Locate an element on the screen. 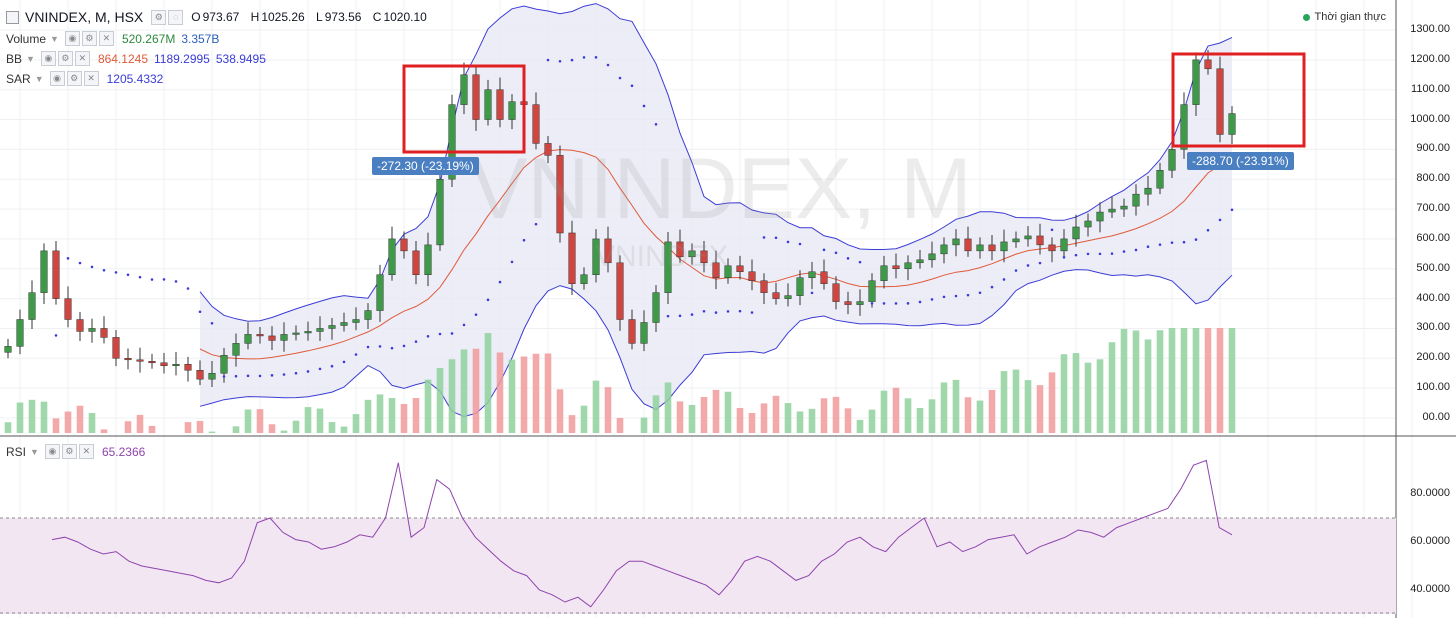 Image resolution: width=1456 pixels, height=618 pixels. price-tick-label: 1200.00 is located at coordinates (1430, 58).